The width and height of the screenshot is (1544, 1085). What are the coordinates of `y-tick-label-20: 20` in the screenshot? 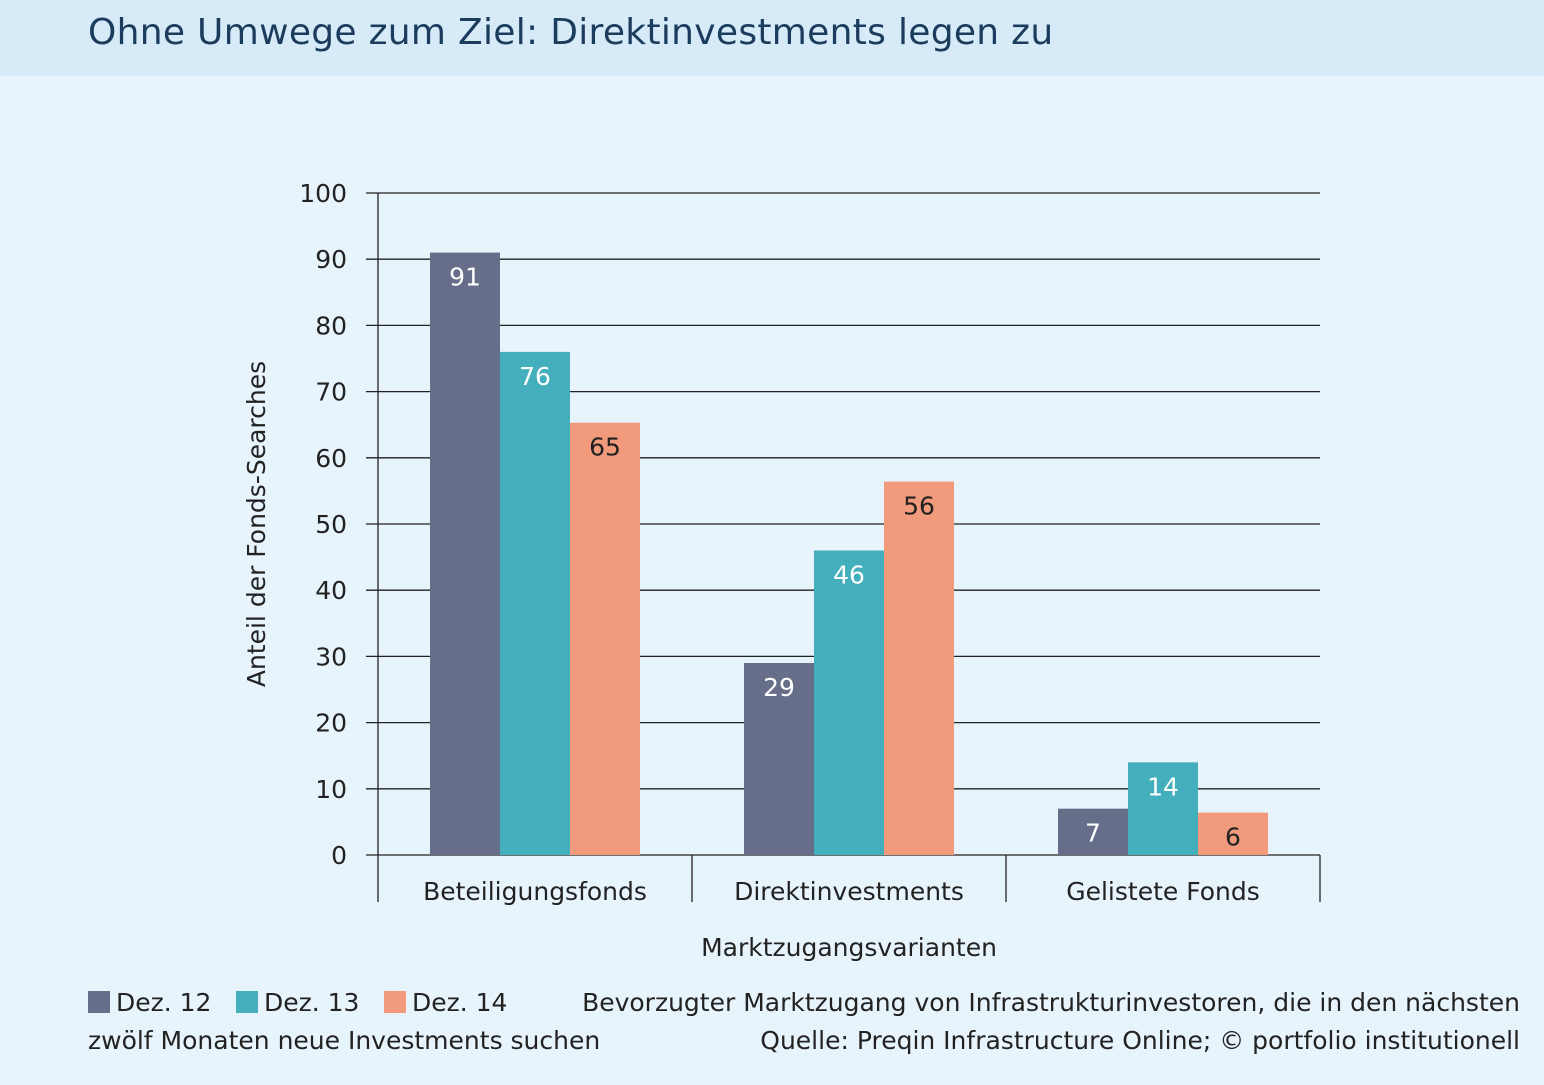 It's located at (331, 723).